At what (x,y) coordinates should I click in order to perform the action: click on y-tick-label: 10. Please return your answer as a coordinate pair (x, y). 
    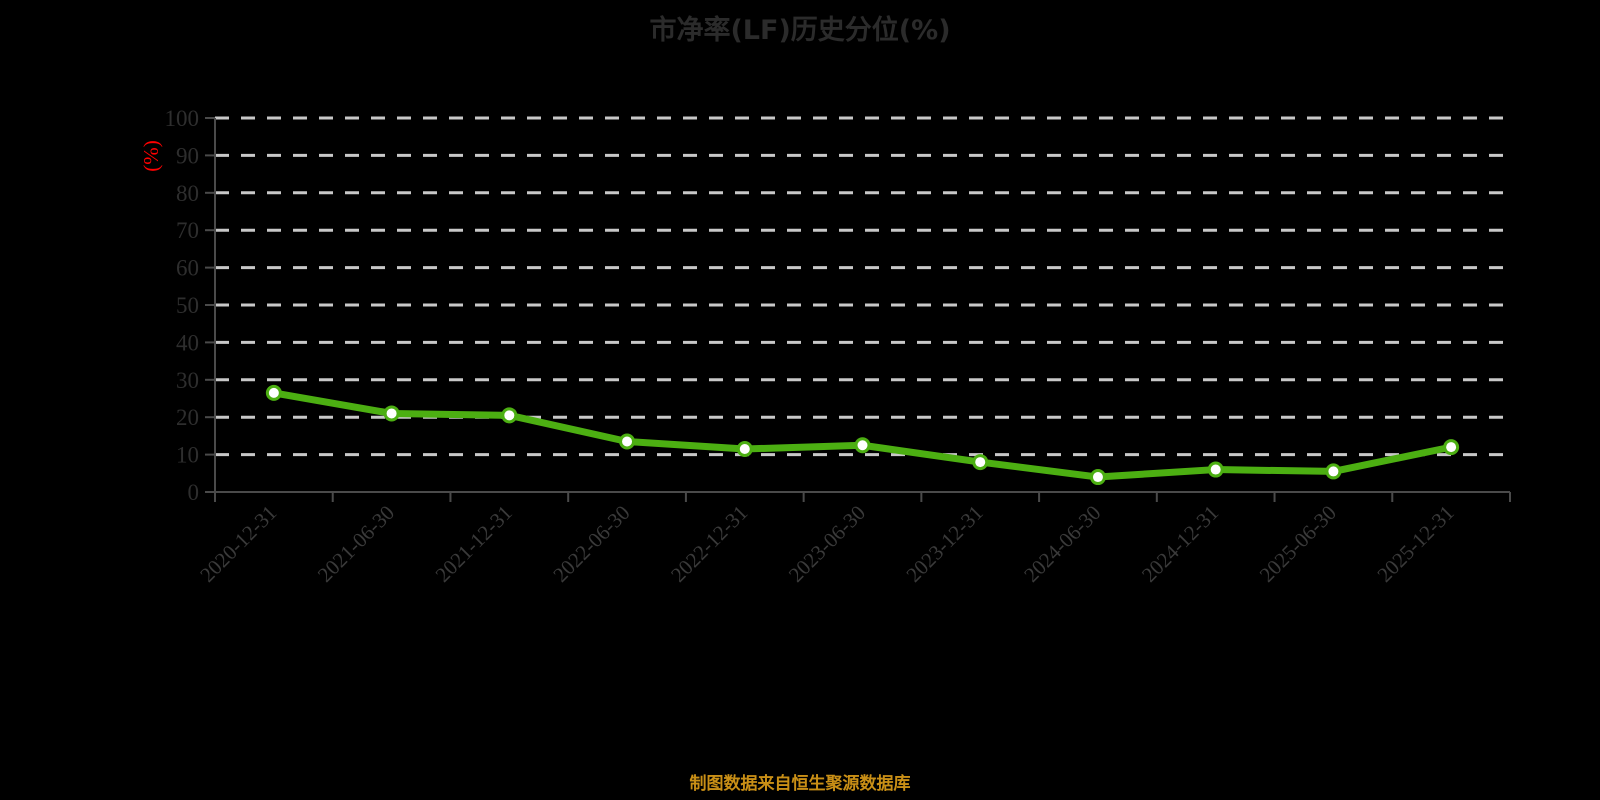
    Looking at the image, I should click on (187, 455).